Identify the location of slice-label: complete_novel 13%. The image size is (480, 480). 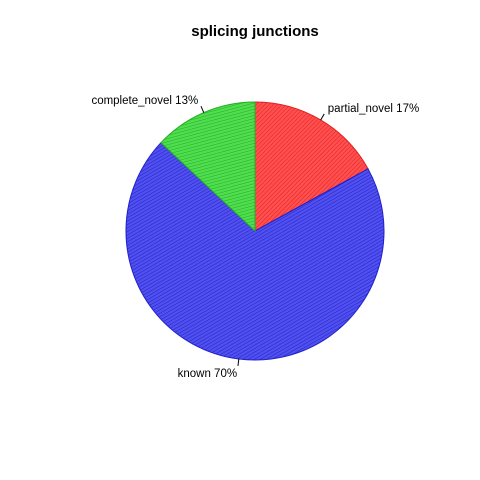
(144, 101).